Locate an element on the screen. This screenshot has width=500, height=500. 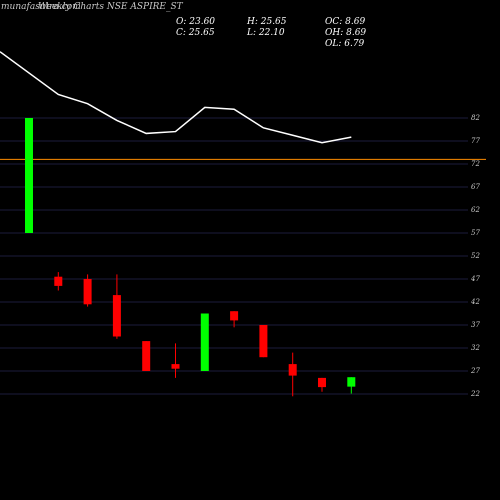
y-tick-label: 62 is located at coordinates (475, 210).